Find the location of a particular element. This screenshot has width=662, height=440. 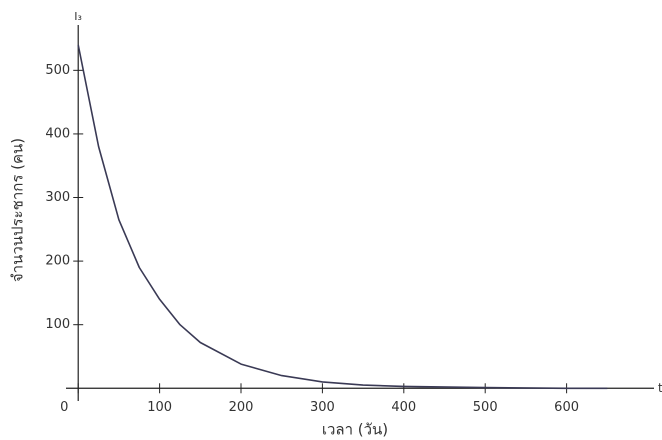

y-axis-symbol: I₃ is located at coordinates (78, 16).